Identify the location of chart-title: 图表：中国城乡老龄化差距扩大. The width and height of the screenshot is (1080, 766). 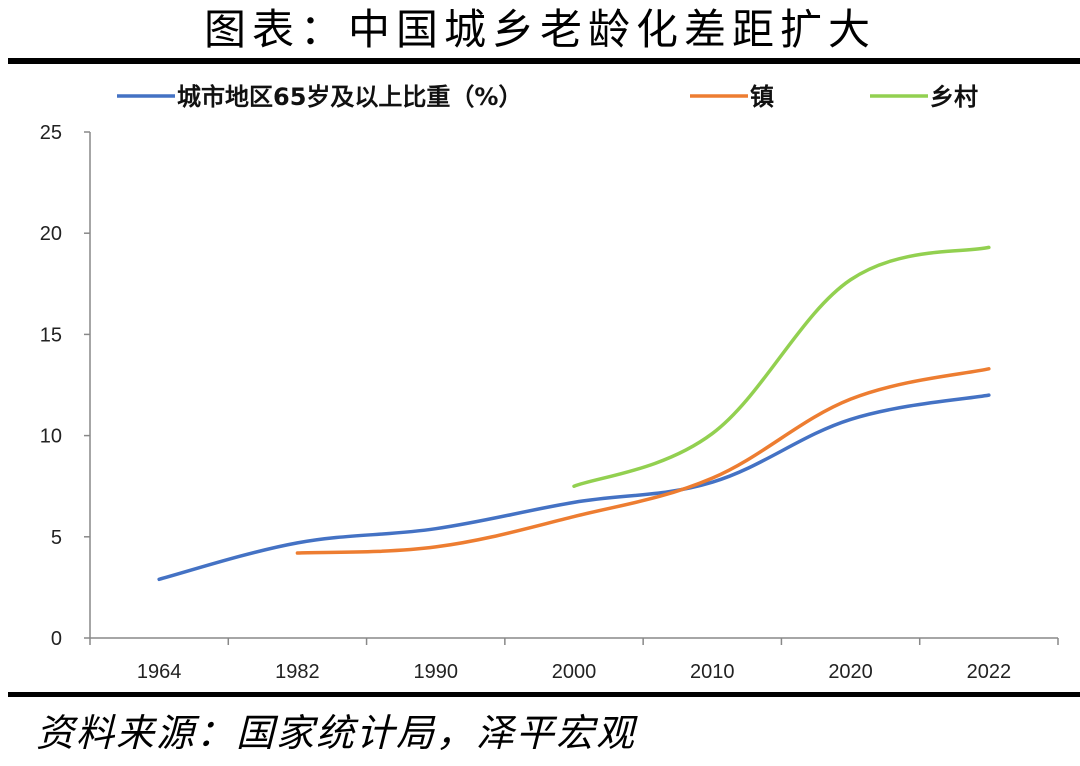
(539, 29).